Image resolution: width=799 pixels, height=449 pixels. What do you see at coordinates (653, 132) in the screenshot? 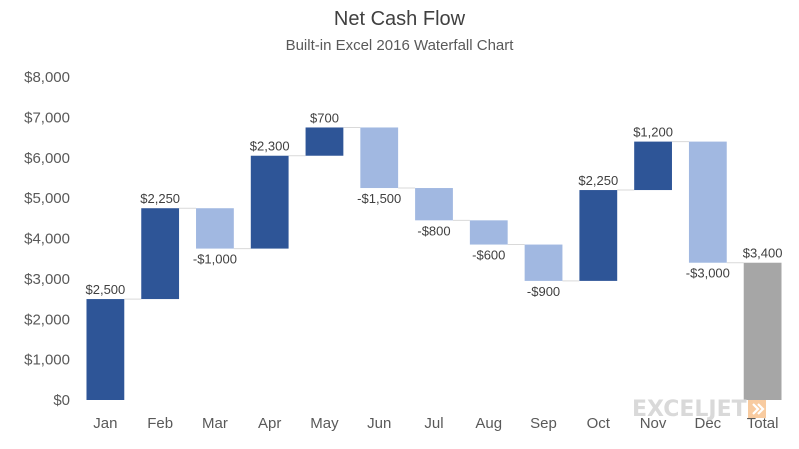
I see `data-label: $1,200` at bounding box center [653, 132].